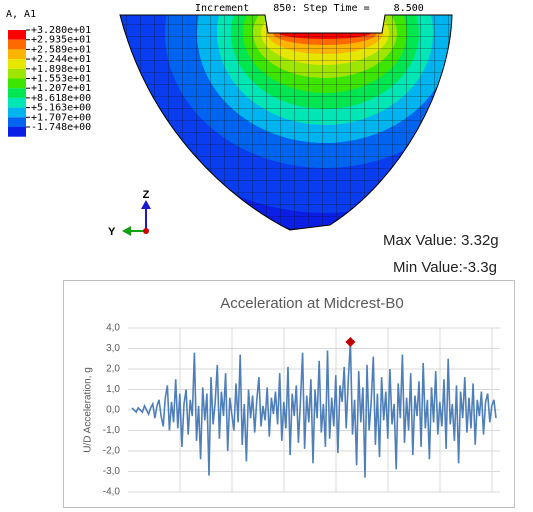 Image resolution: width=533 pixels, height=512 pixels. Describe the element at coordinates (350, 341) in the screenshot. I see `max-marker` at that location.